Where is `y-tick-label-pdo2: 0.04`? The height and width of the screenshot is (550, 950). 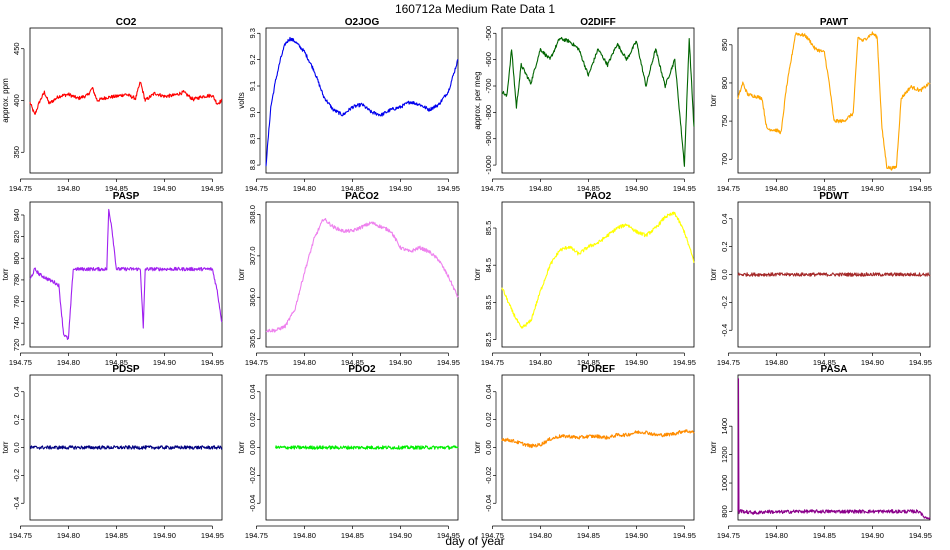
y-tick-label-pdo2: 0.04 is located at coordinates (252, 391).